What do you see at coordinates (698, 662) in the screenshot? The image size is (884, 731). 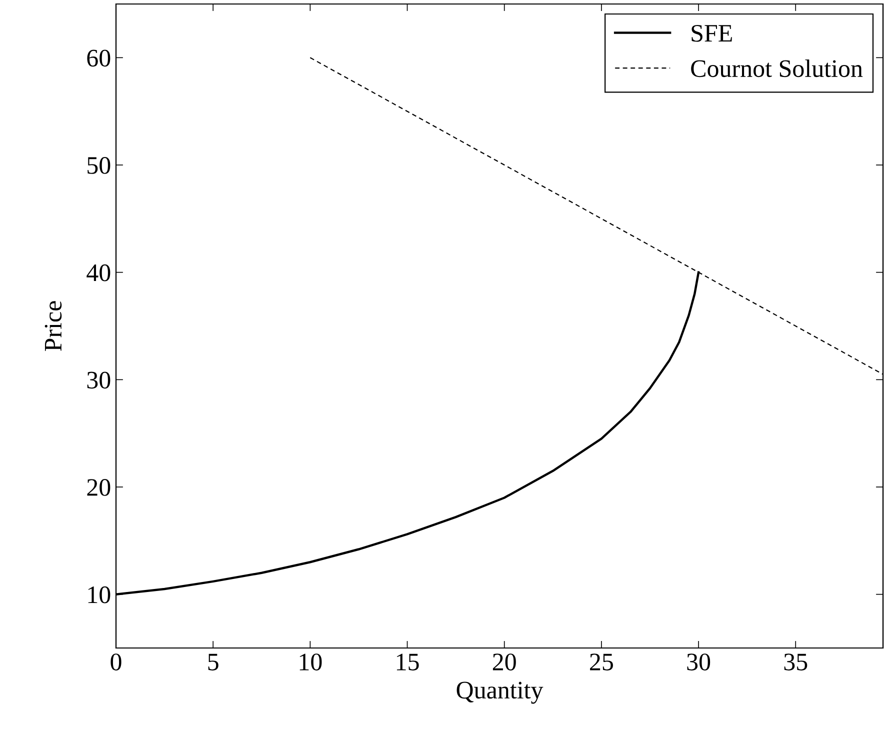 I see `x-tick-label: 30` at bounding box center [698, 662].